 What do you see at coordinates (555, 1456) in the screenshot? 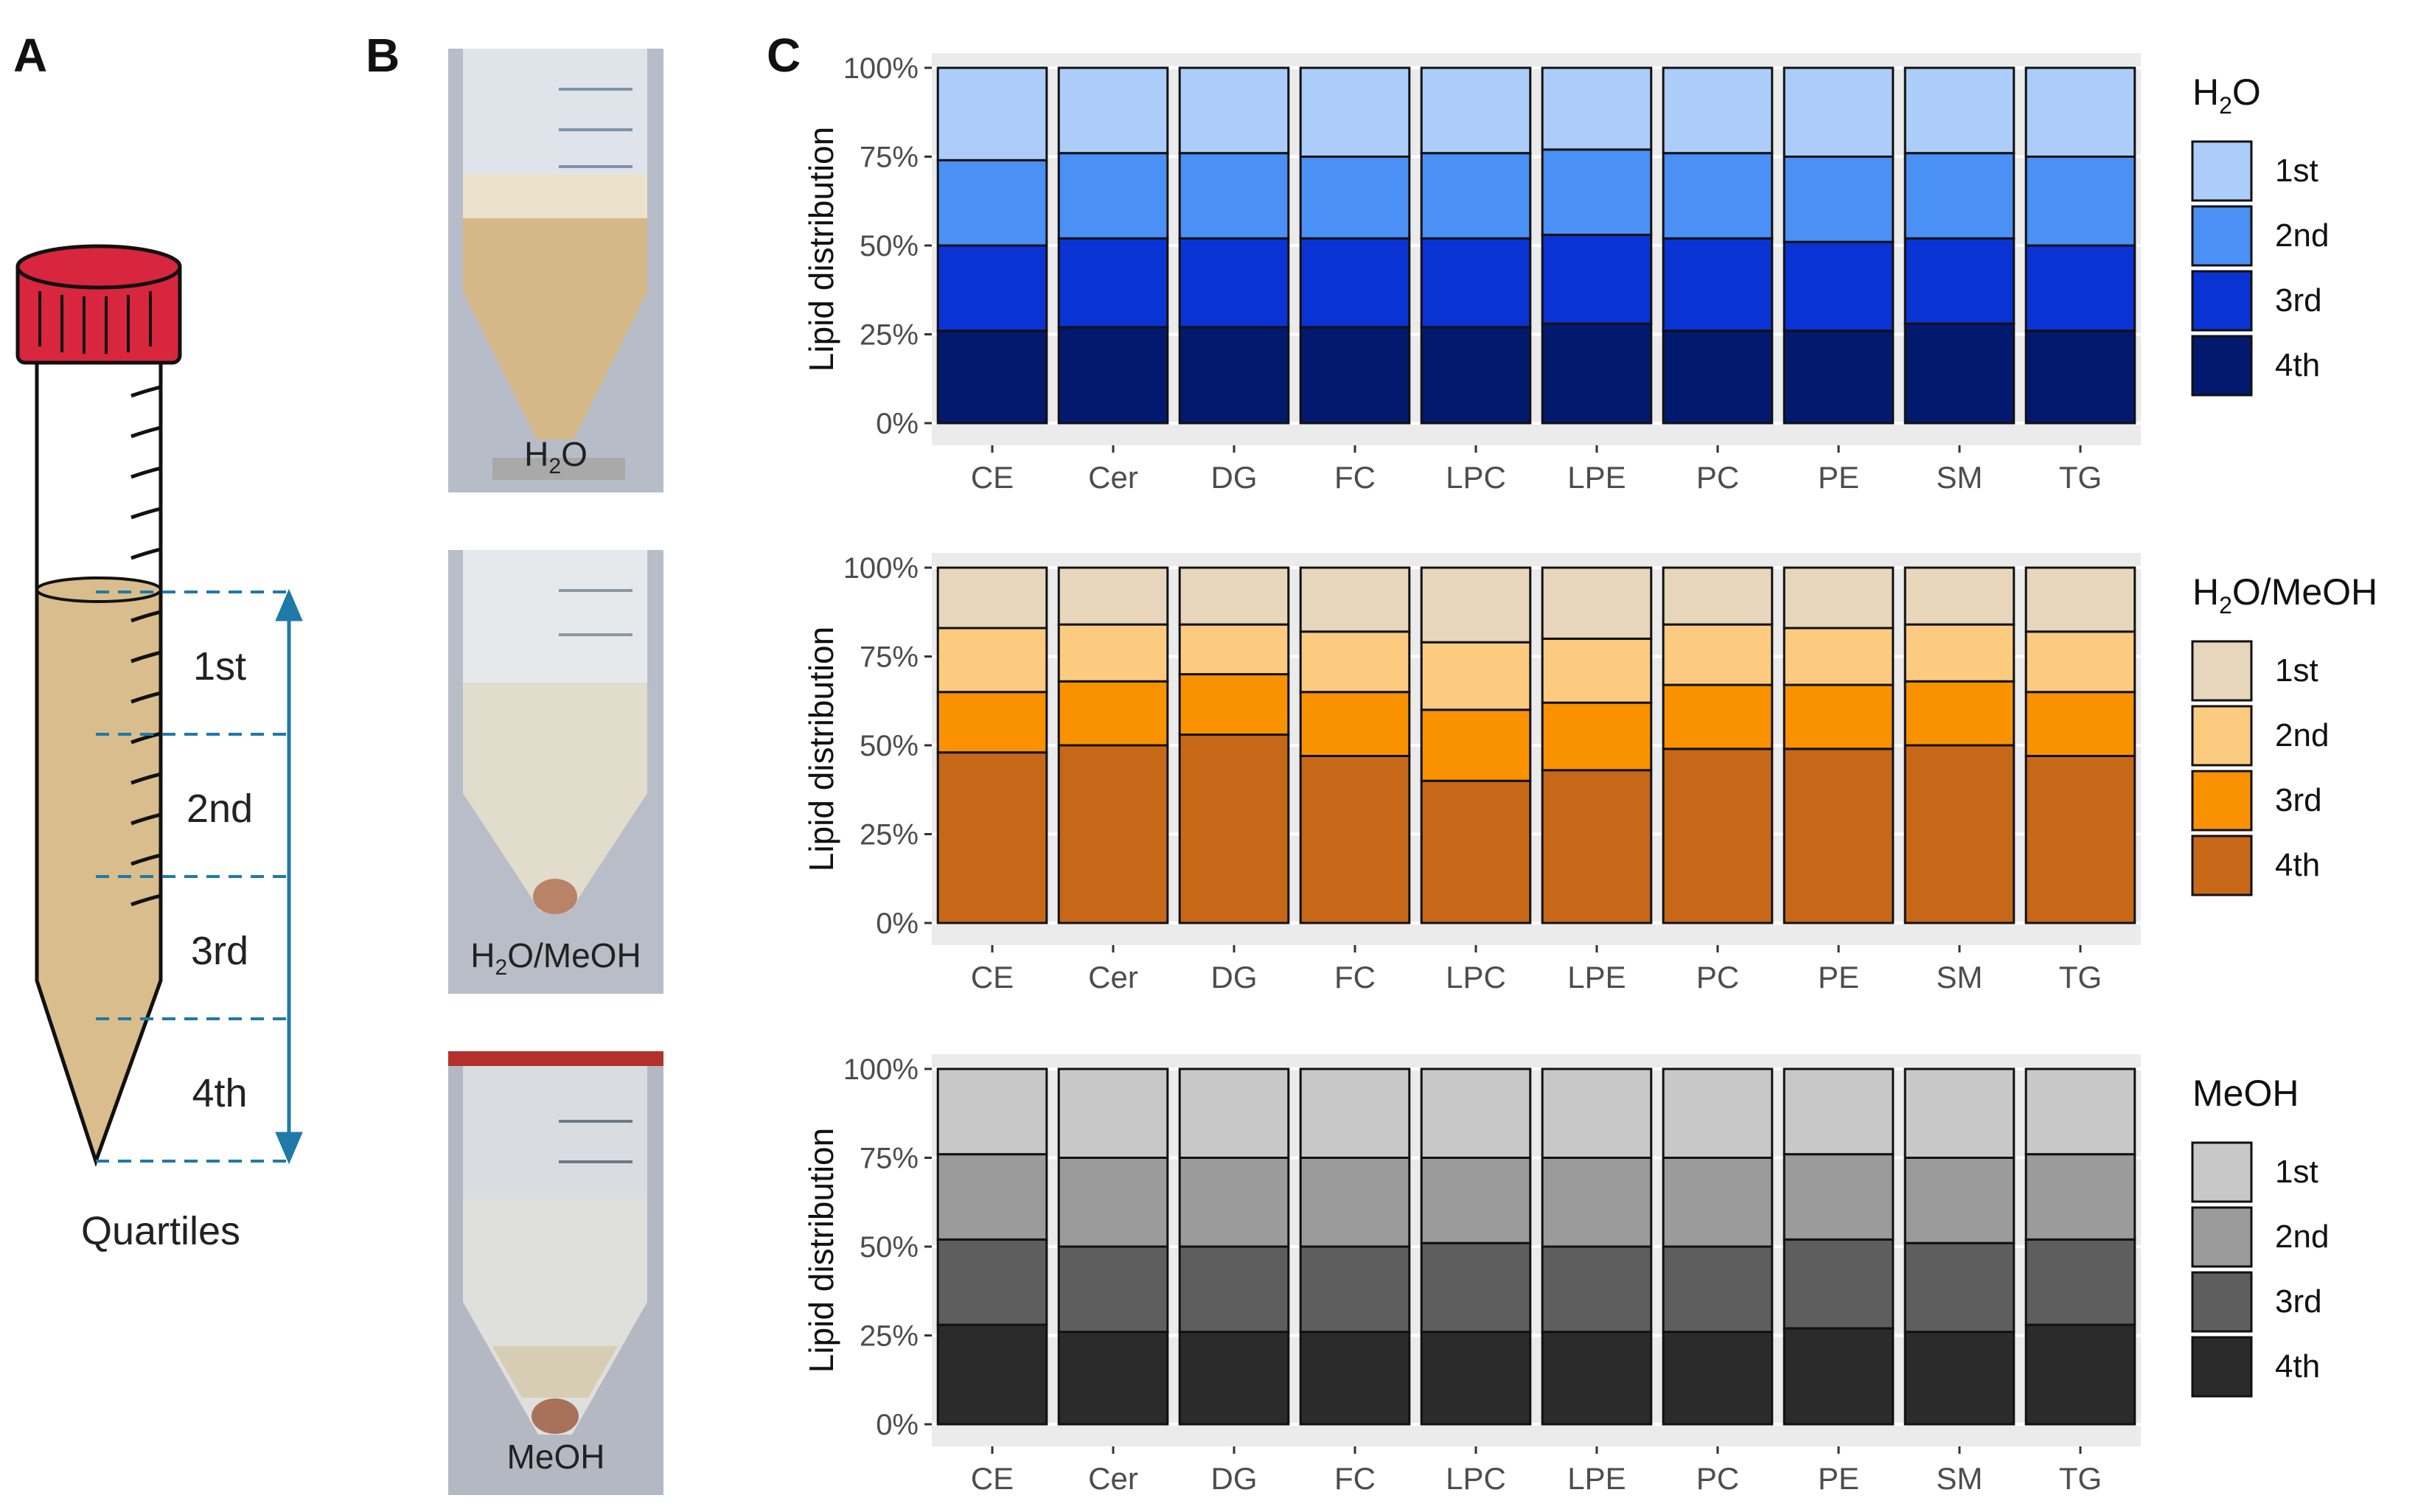
I see `photo-label: MeOH` at bounding box center [555, 1456].